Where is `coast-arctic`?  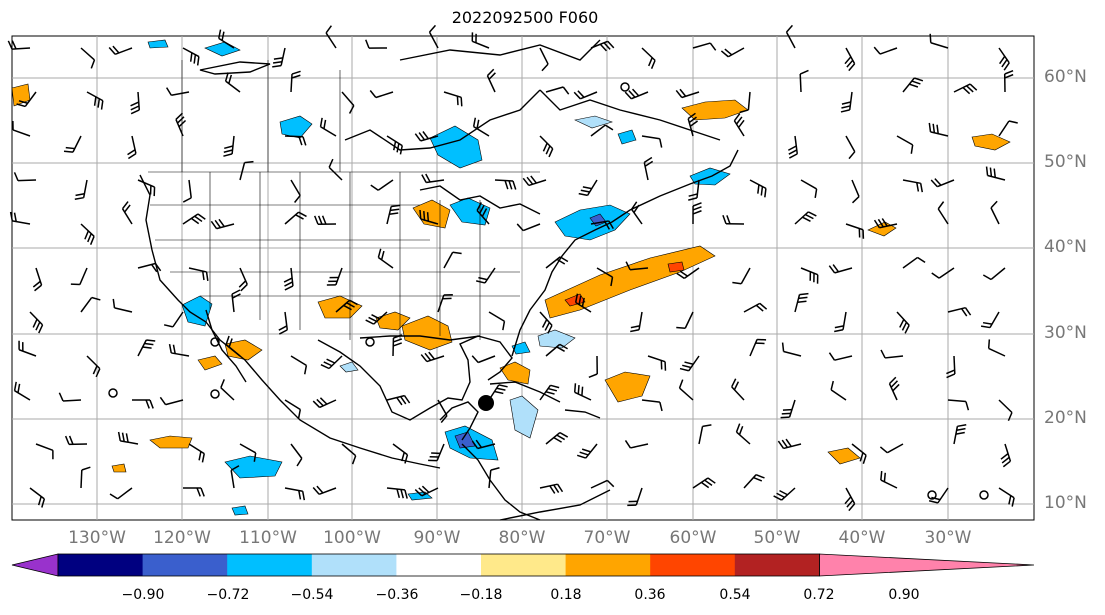 coast-arctic is located at coordinates (235, 68).